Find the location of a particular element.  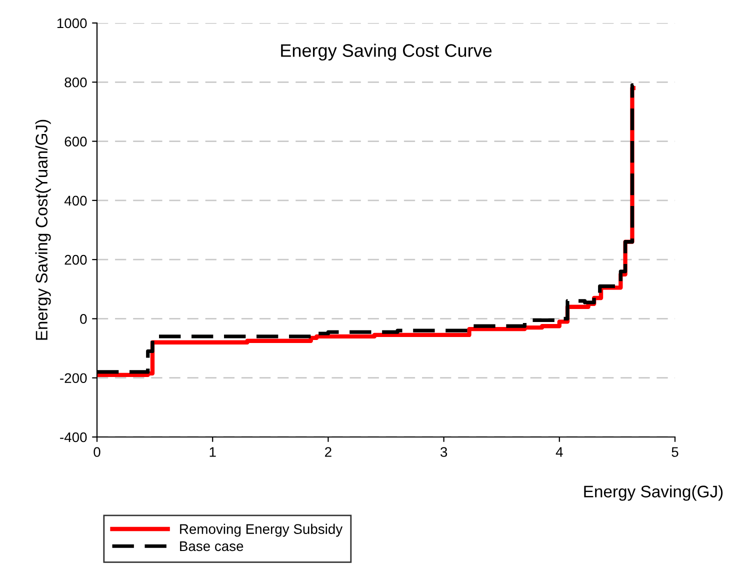

x-tick-label: 1 is located at coordinates (213, 452).